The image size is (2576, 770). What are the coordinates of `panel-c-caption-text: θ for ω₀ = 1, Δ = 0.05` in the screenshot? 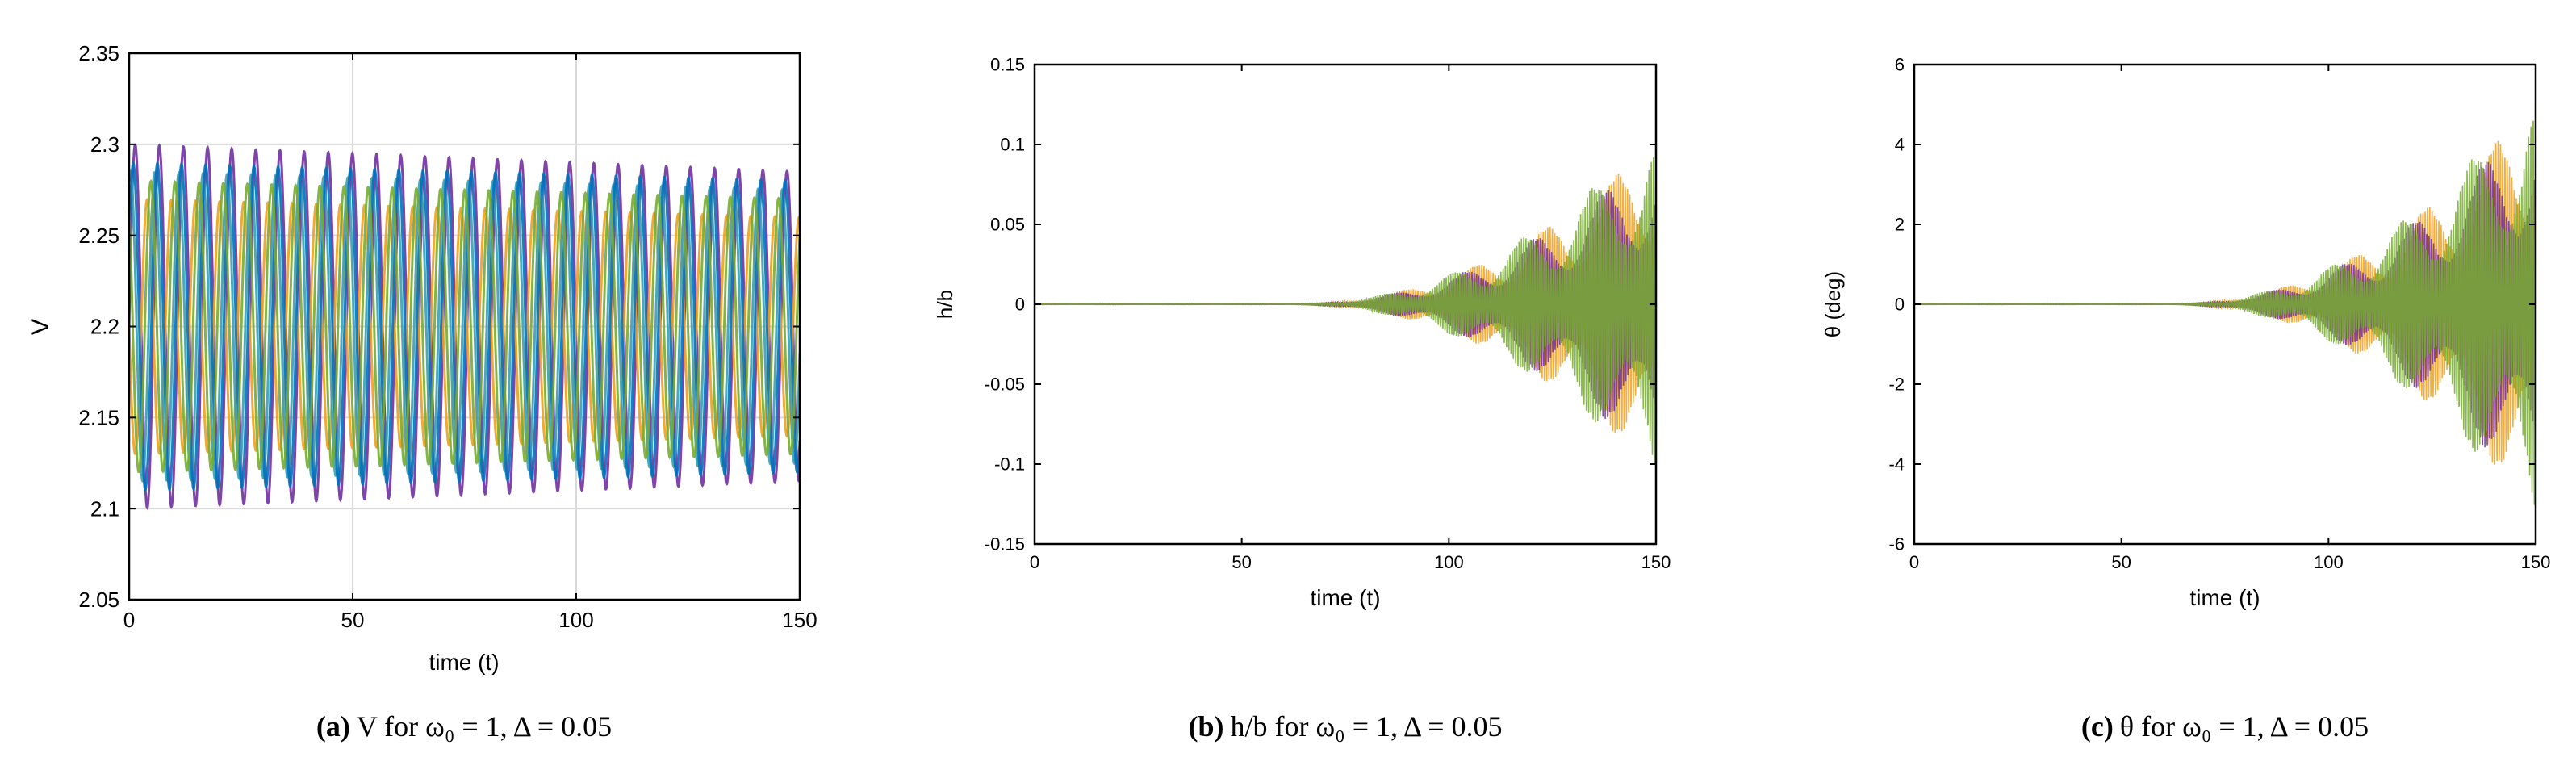 It's located at (2244, 726).